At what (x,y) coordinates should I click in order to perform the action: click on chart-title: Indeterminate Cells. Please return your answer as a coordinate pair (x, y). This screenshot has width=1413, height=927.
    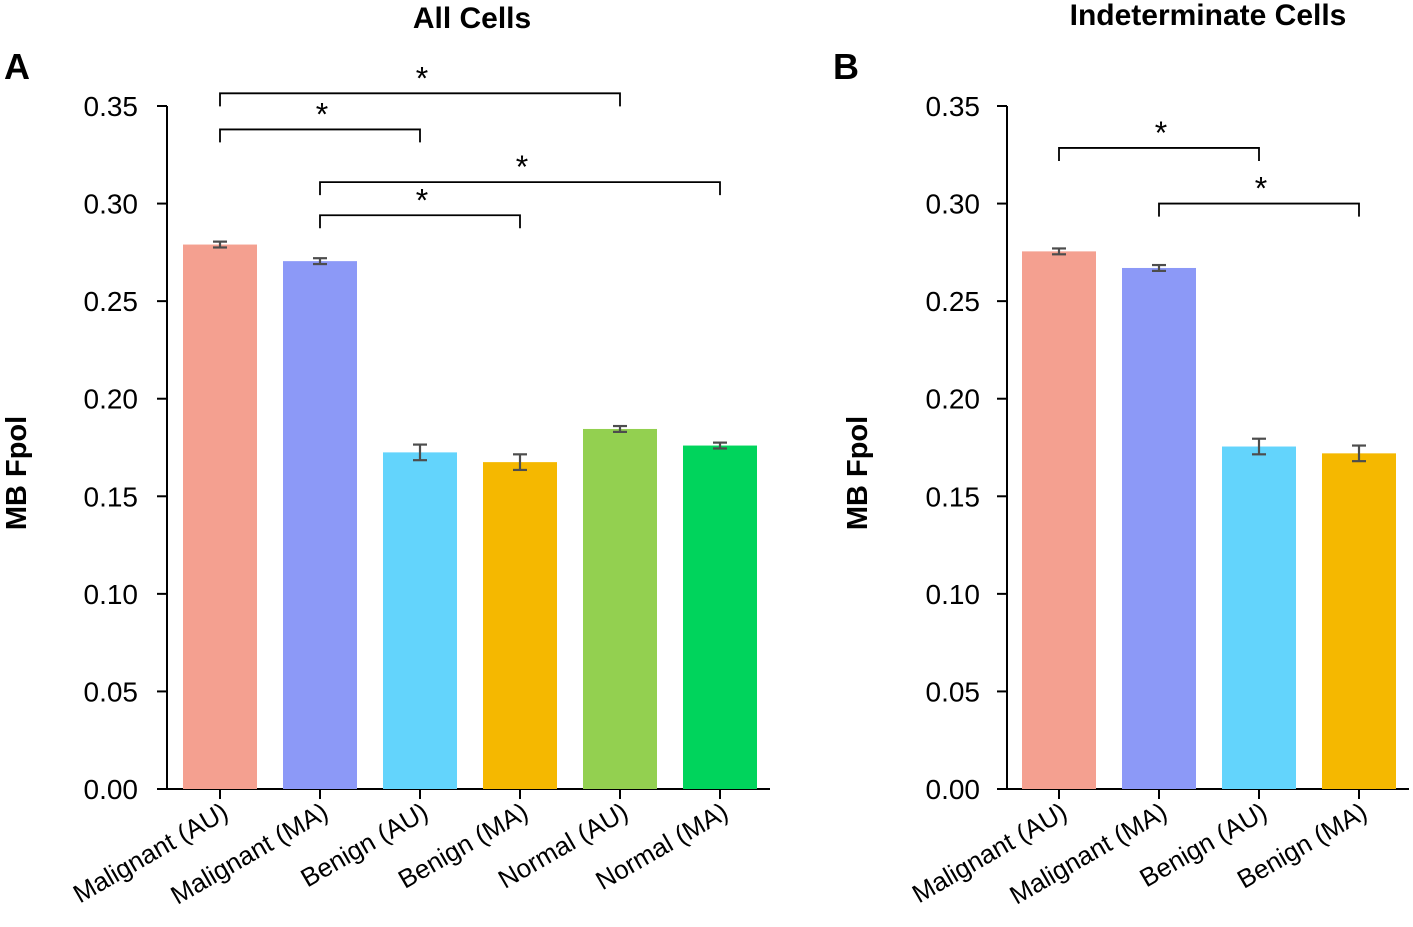
    Looking at the image, I should click on (1208, 16).